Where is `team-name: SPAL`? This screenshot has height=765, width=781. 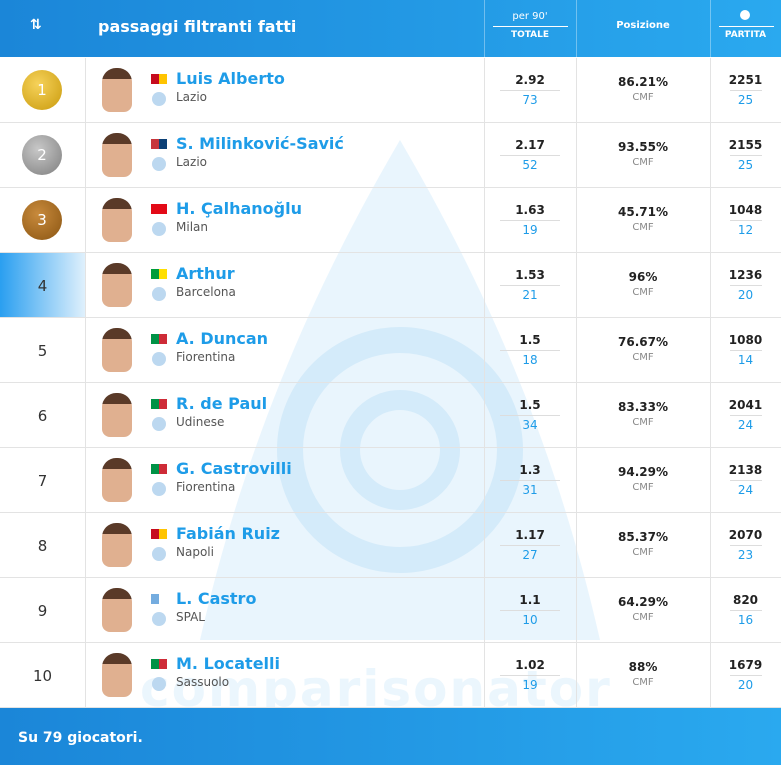 team-name: SPAL is located at coordinates (190, 617).